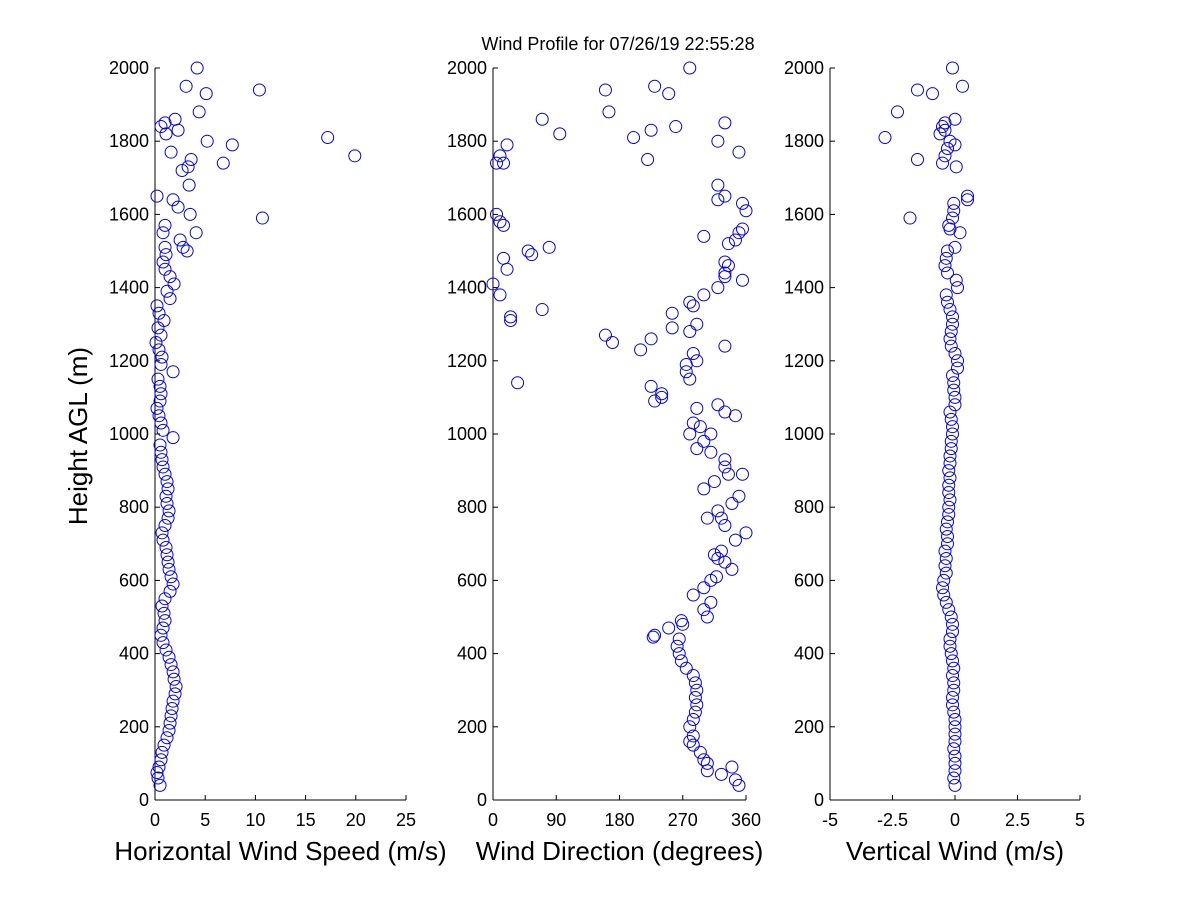 Image resolution: width=1200 pixels, height=900 pixels. I want to click on direction-x-tick-label: 0, so click(493, 820).